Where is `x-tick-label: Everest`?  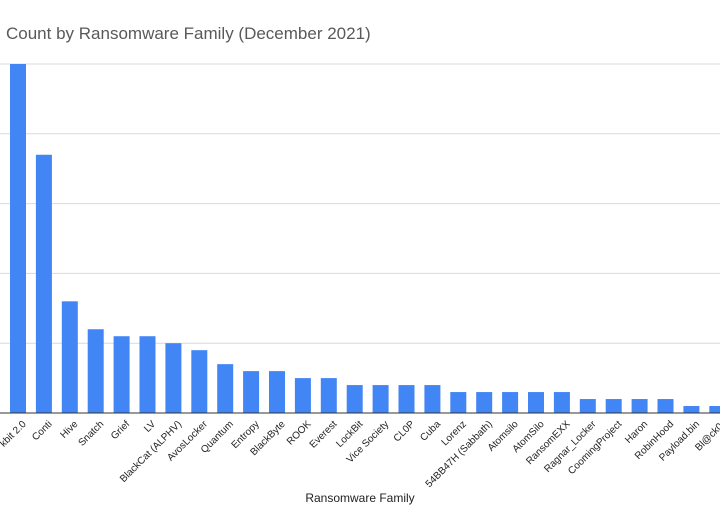 x-tick-label: Everest is located at coordinates (324, 435).